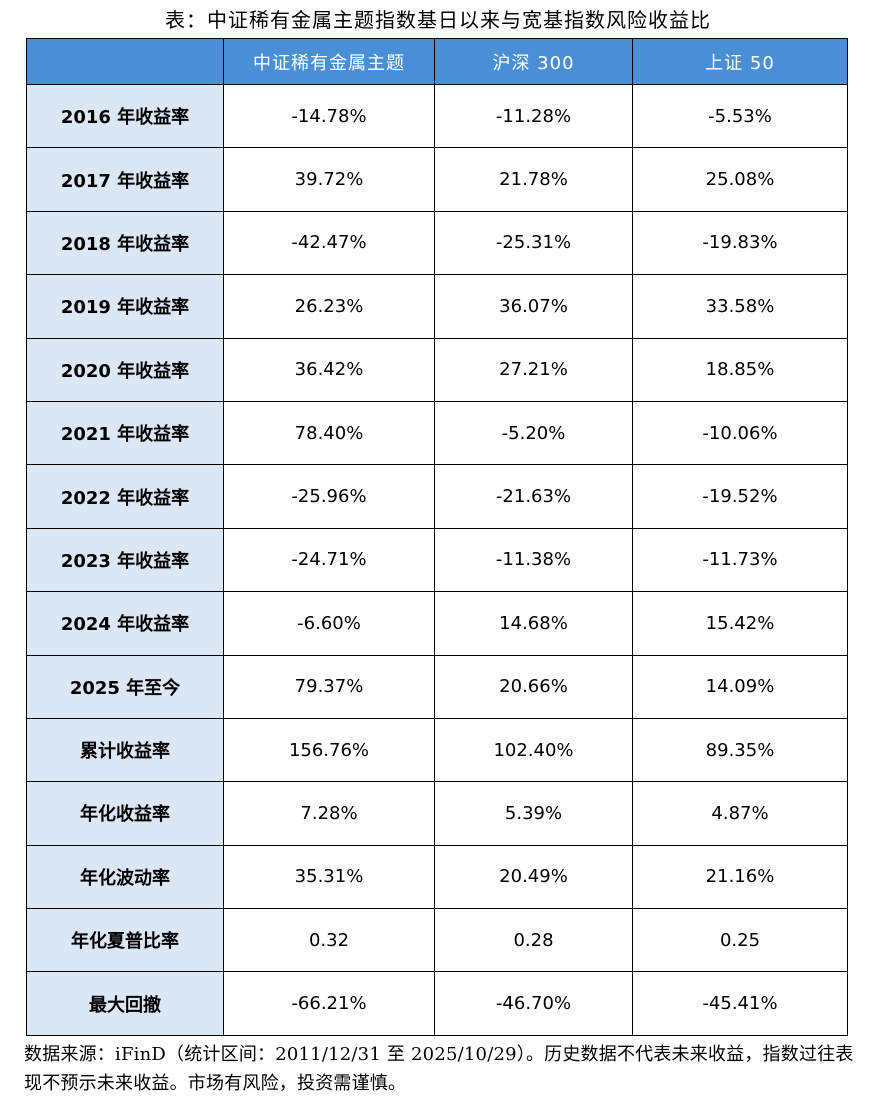  I want to click on table-cell: -5.53%, so click(740, 116).